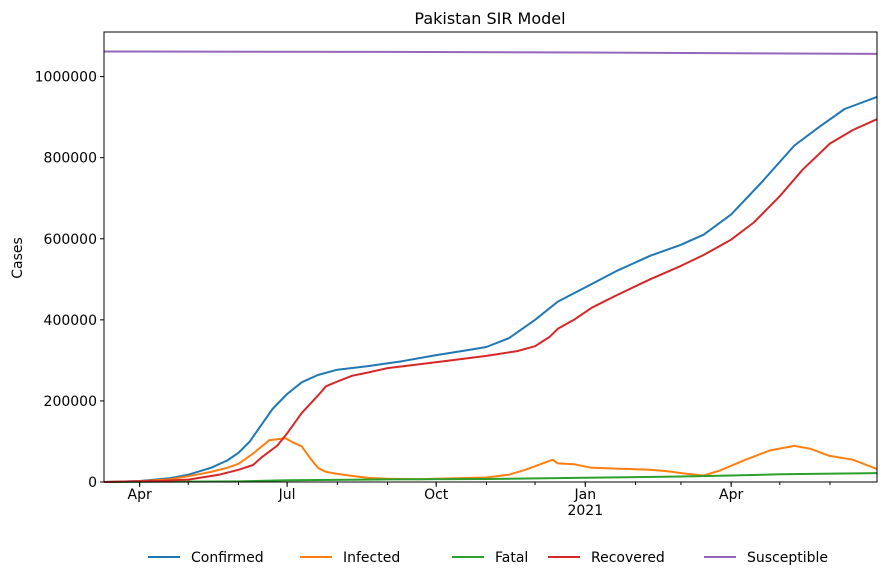 The height and width of the screenshot is (582, 887). Describe the element at coordinates (628, 558) in the screenshot. I see `legend-label-recovered: Recovered` at that location.